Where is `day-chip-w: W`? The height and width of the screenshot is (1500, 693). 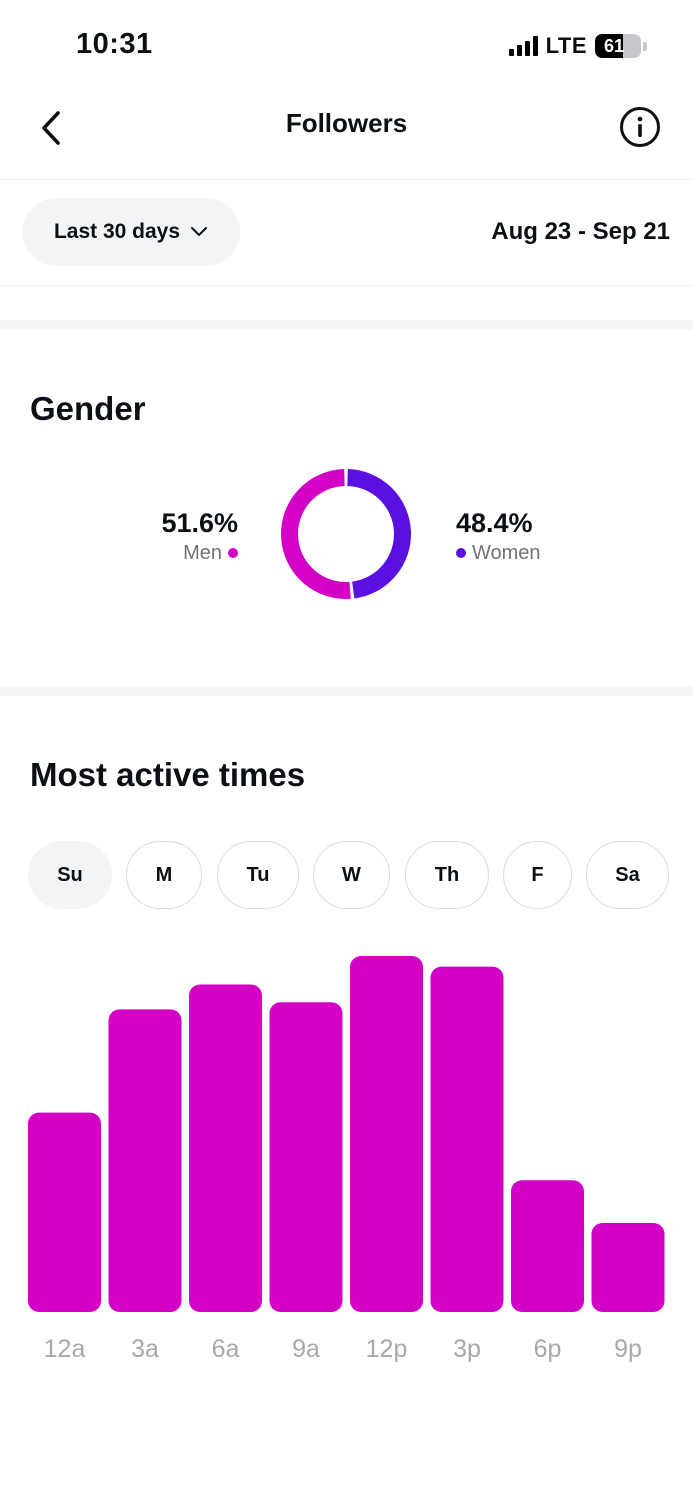 day-chip-w: W is located at coordinates (351, 875).